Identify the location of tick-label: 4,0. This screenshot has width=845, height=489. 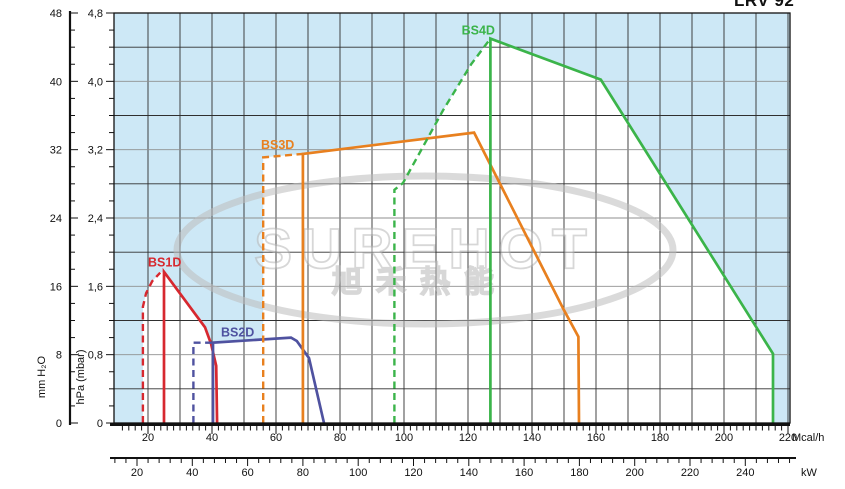
(95, 82).